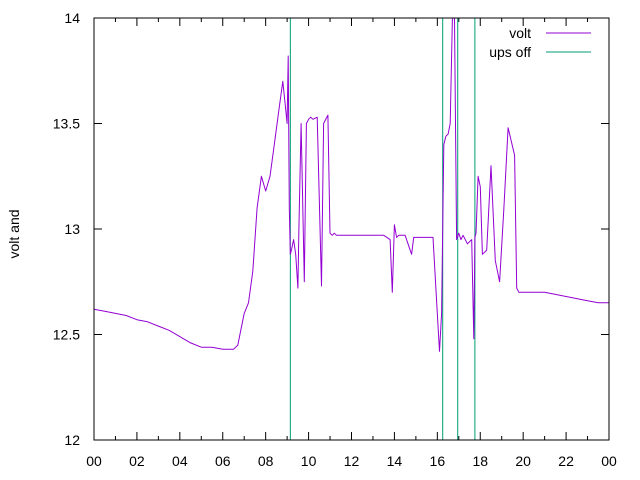 The image size is (640, 480). What do you see at coordinates (566, 461) in the screenshot?
I see `x-tick-label: 22` at bounding box center [566, 461].